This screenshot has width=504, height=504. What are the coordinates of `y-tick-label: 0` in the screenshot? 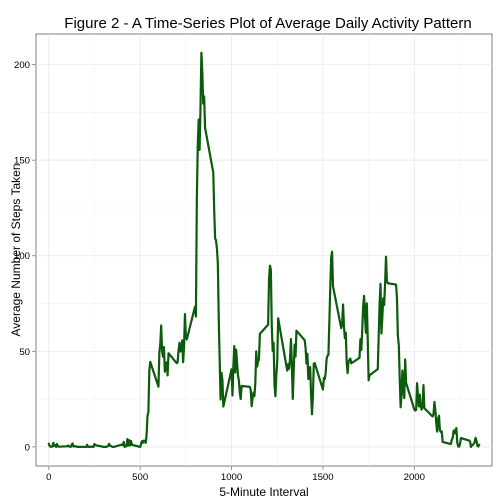 It's located at (27, 447).